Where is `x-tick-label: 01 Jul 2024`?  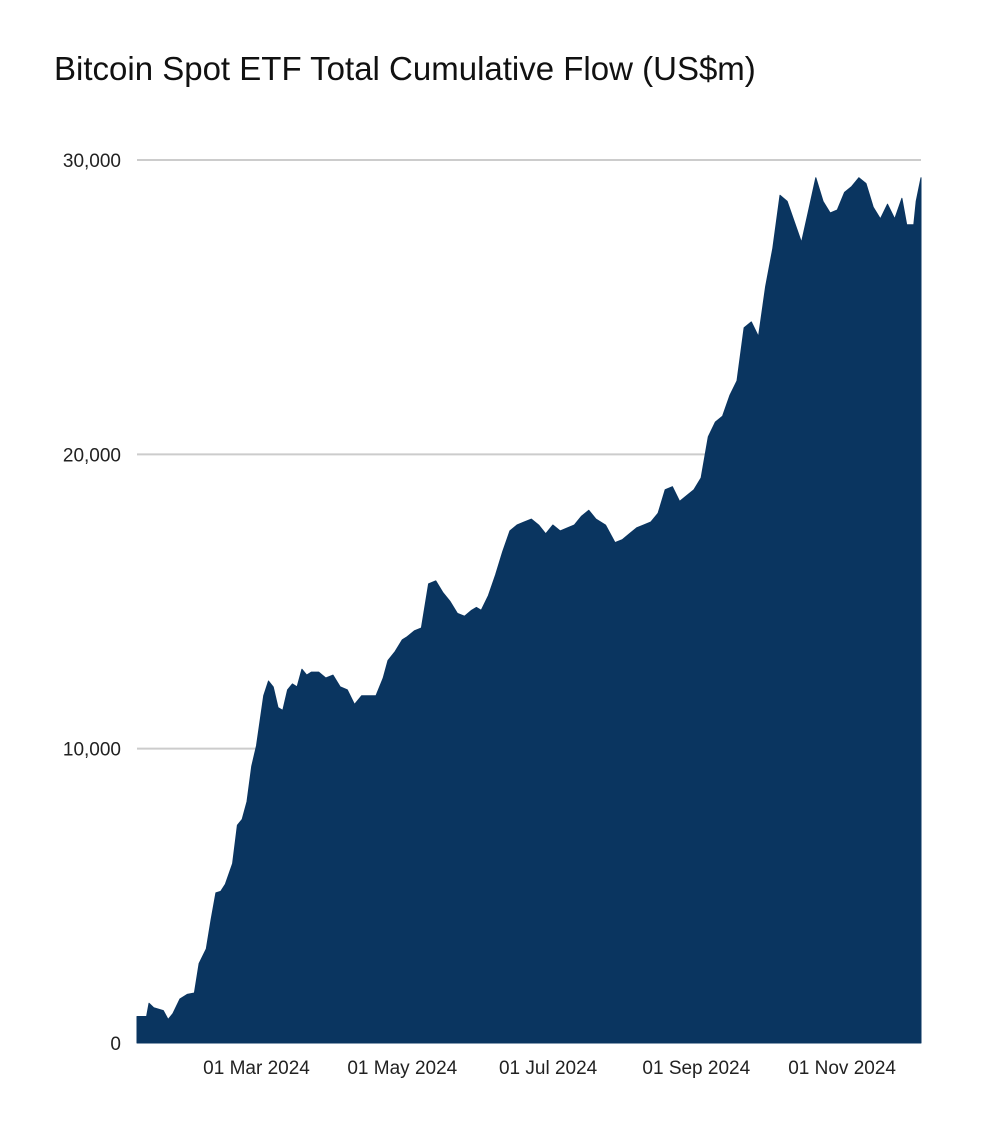
x-tick-label: 01 Jul 2024 is located at coordinates (548, 1068).